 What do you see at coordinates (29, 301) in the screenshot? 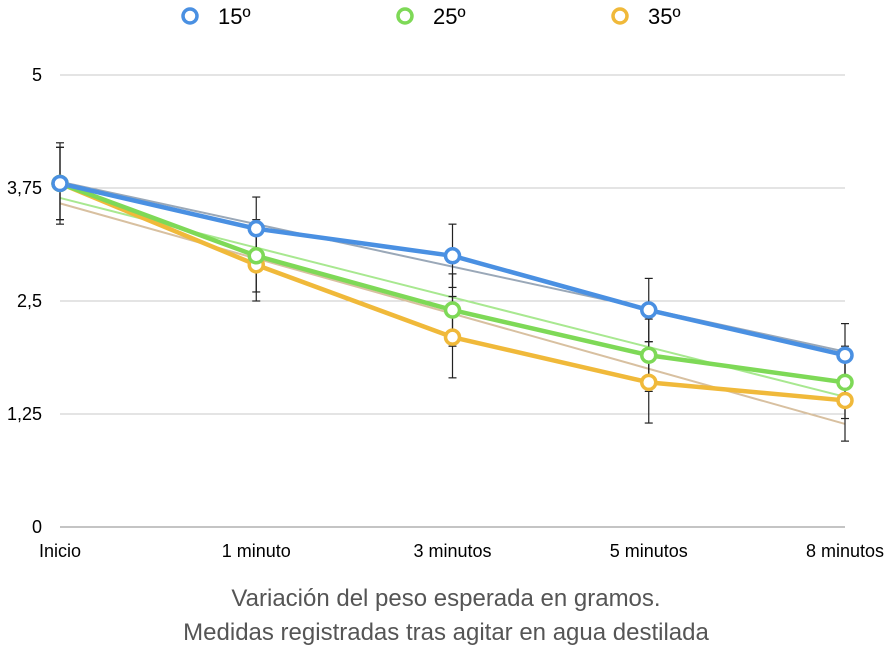
I see `y-tick-label: 2,5` at bounding box center [29, 301].